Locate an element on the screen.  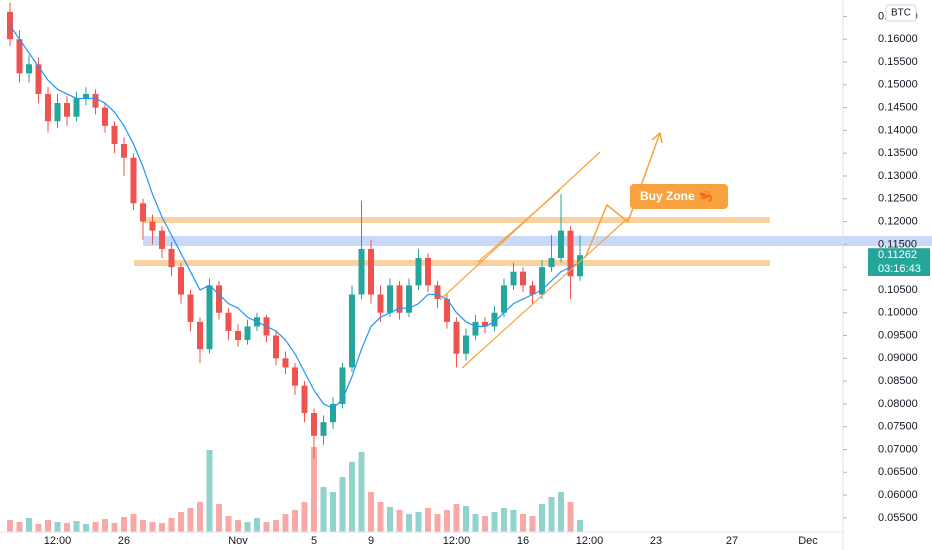
drawings is located at coordinates (533, 241).